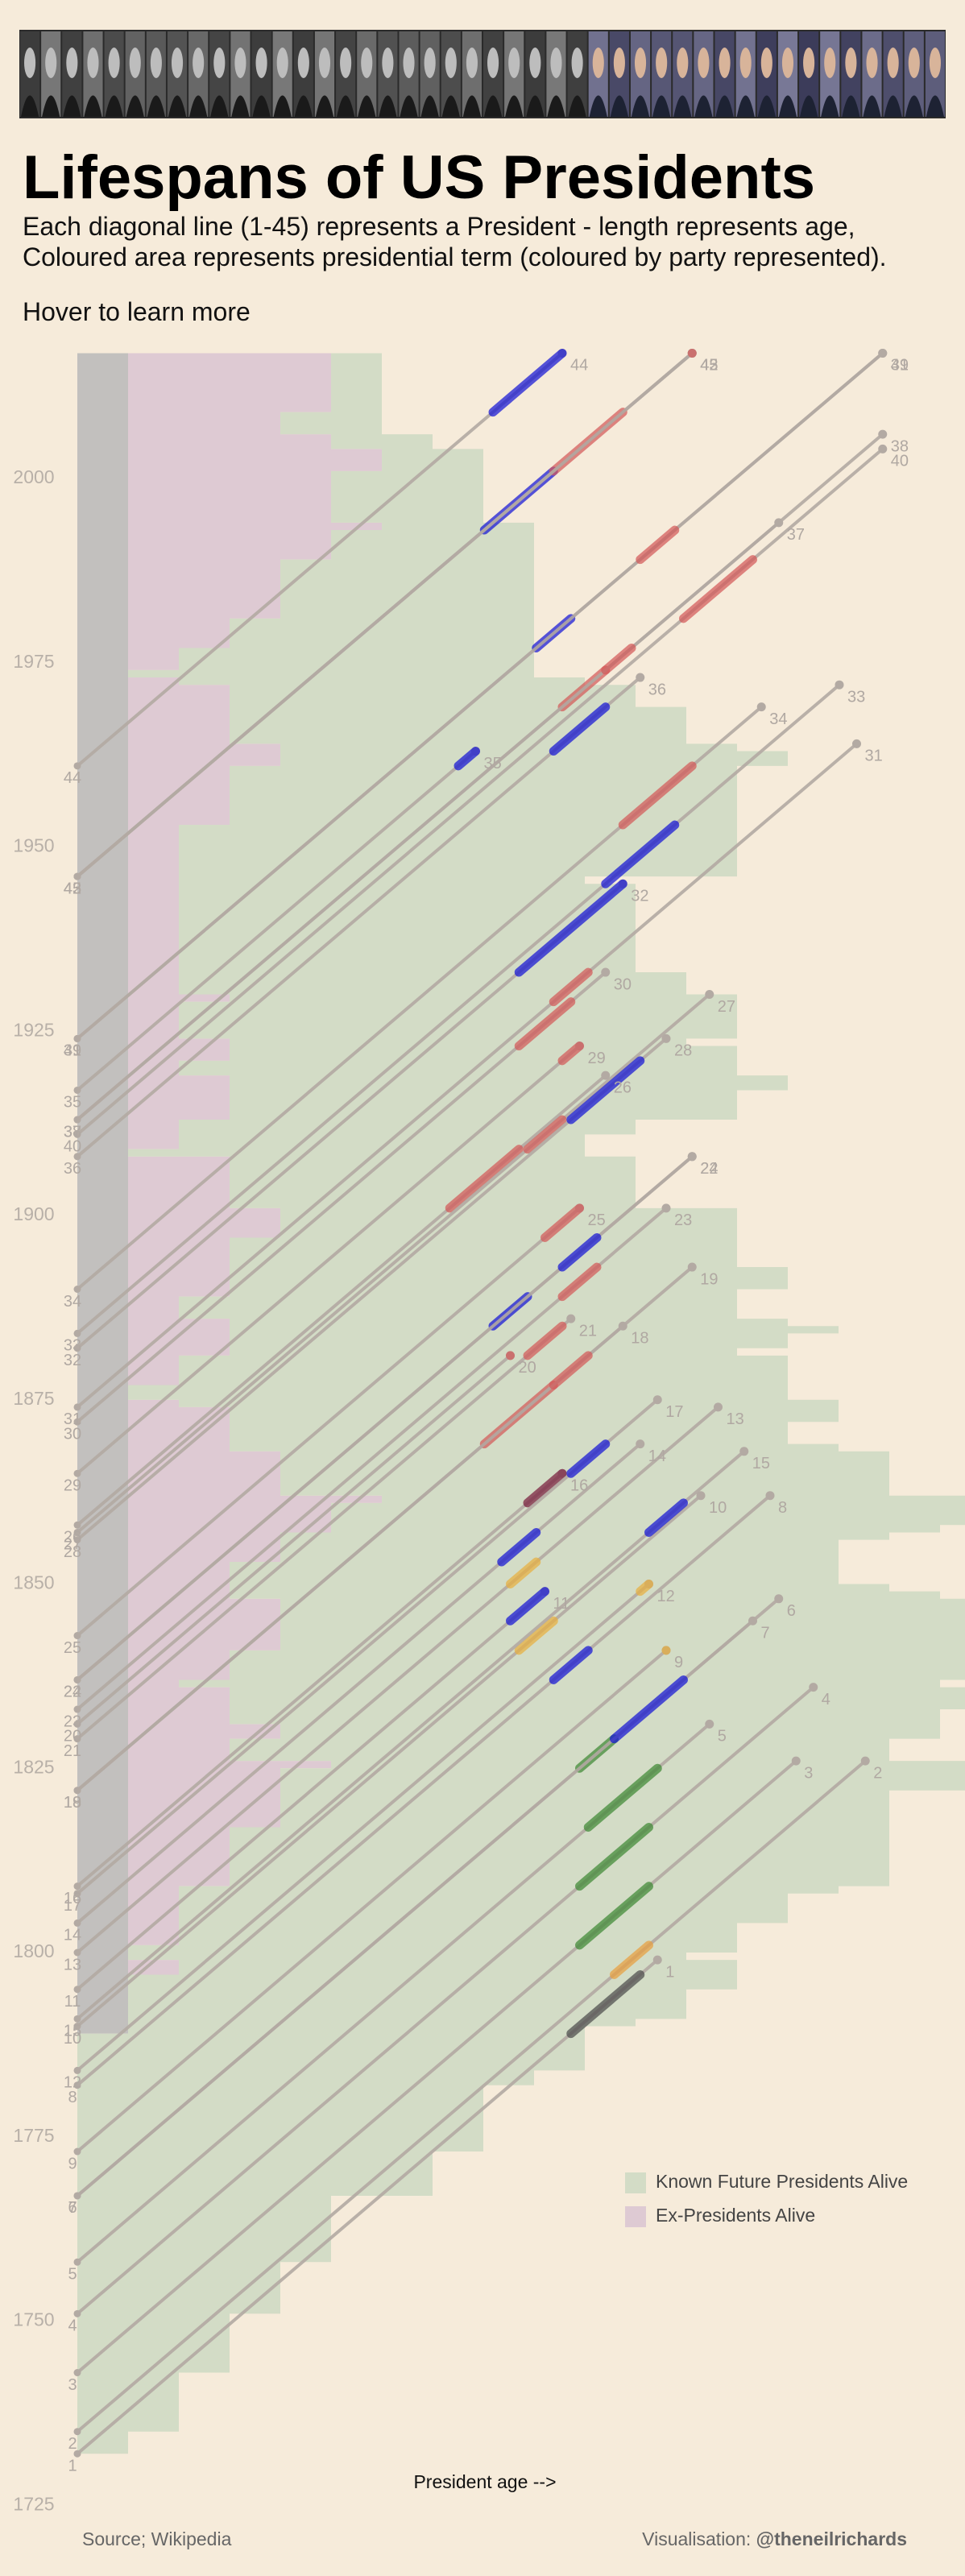  What do you see at coordinates (73, 2097) in the screenshot?
I see `president-number-start: 8` at bounding box center [73, 2097].